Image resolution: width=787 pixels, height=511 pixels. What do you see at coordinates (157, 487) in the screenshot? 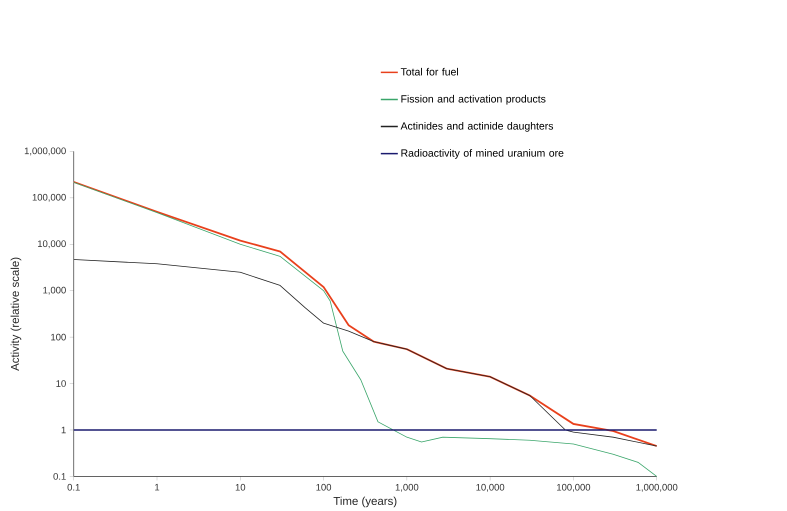
I see `x-tick-label: 1` at bounding box center [157, 487].